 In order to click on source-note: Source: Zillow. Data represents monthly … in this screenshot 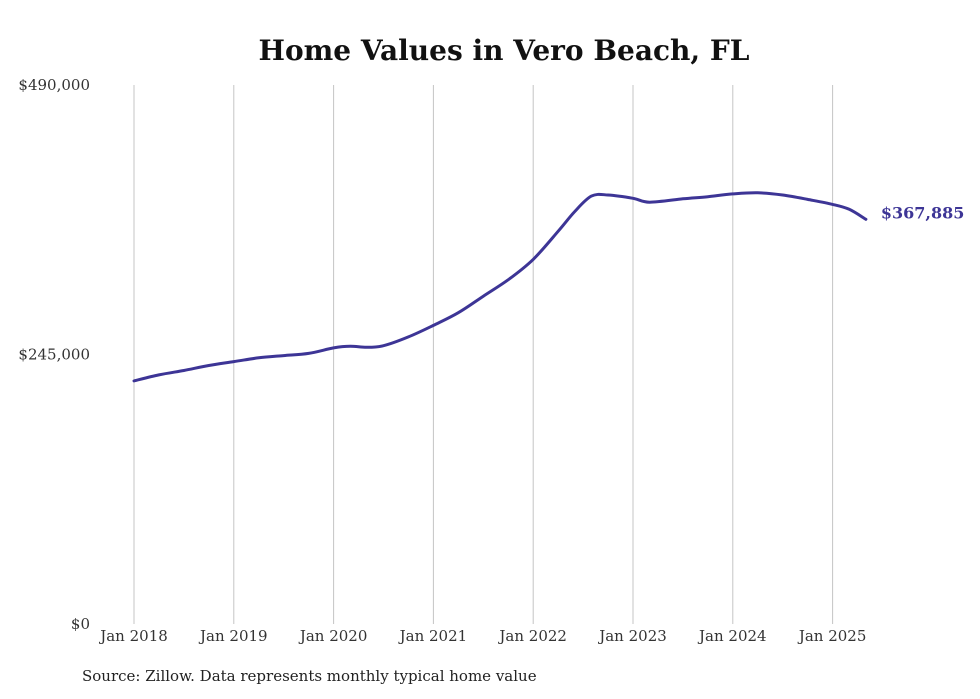, I will do `click(309, 676)`.